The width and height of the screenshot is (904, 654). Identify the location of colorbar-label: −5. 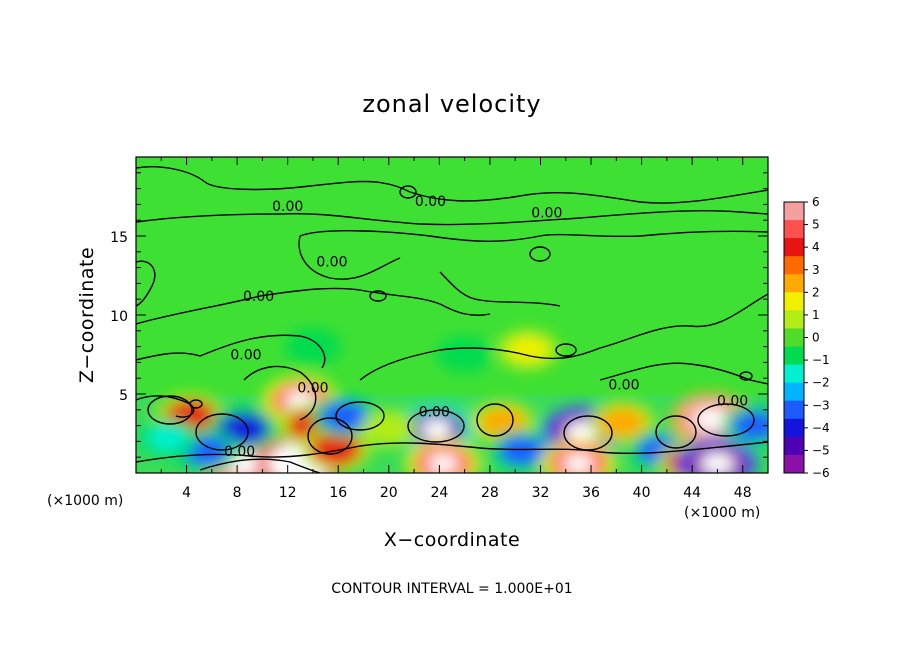
(821, 450).